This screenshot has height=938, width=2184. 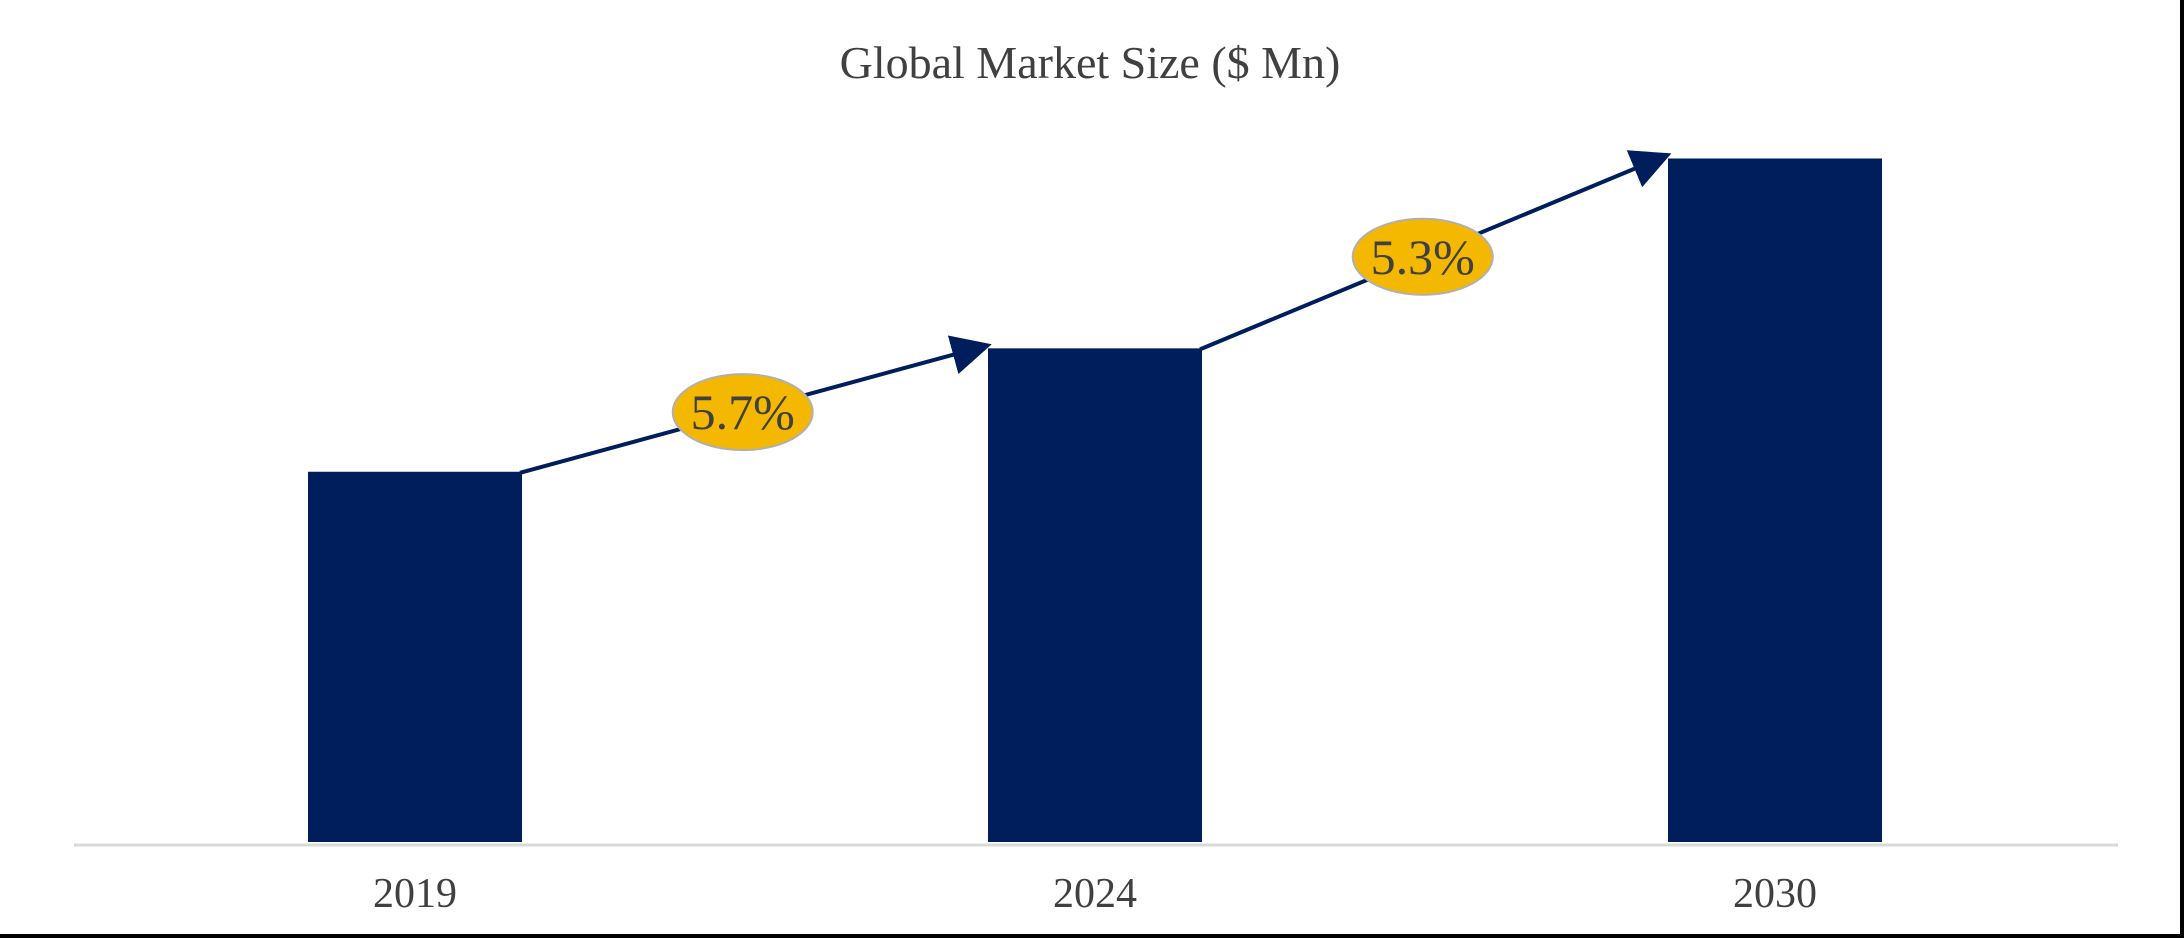 What do you see at coordinates (1775, 894) in the screenshot?
I see `x-tick-label-2030: 2030` at bounding box center [1775, 894].